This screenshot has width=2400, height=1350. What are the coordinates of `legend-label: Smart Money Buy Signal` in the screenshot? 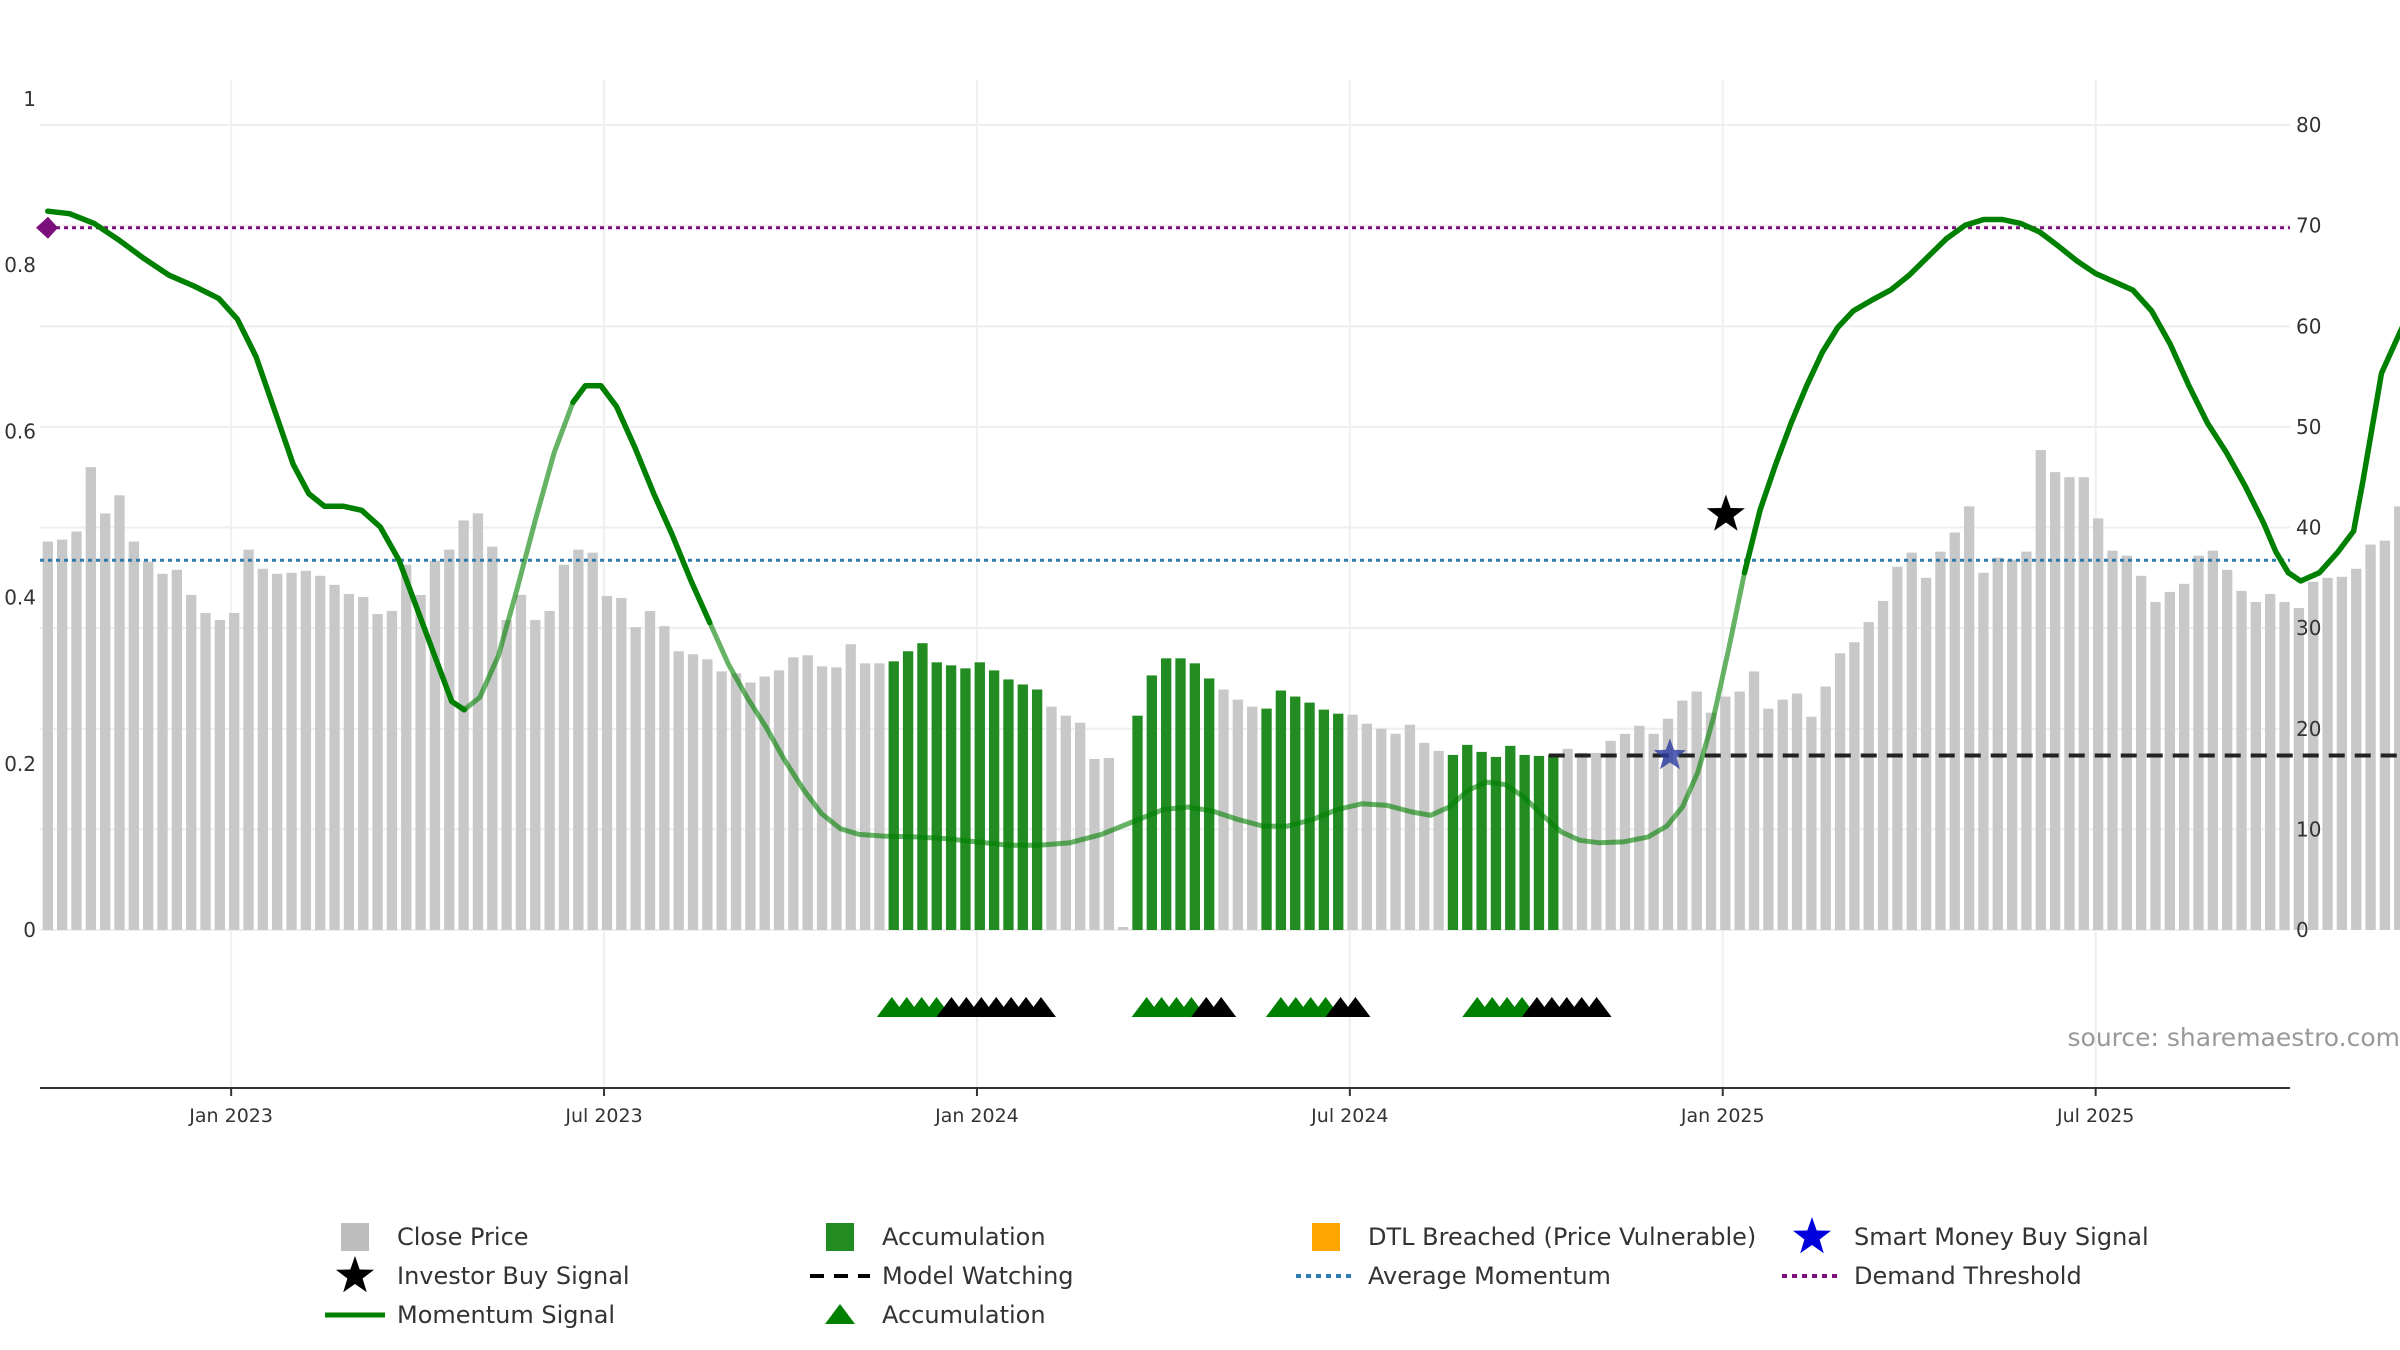 It's located at (2001, 1237).